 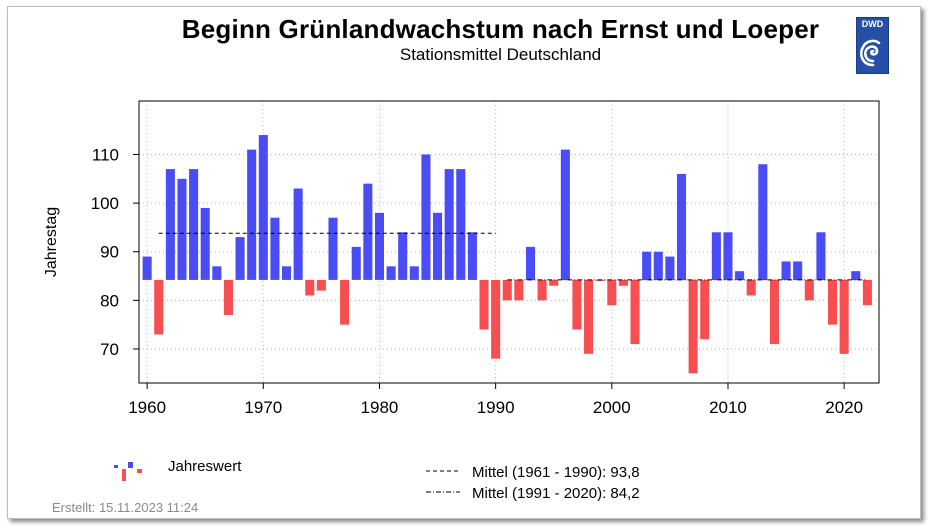 I want to click on y-axis-label: Jahrestag, so click(x=51, y=242).